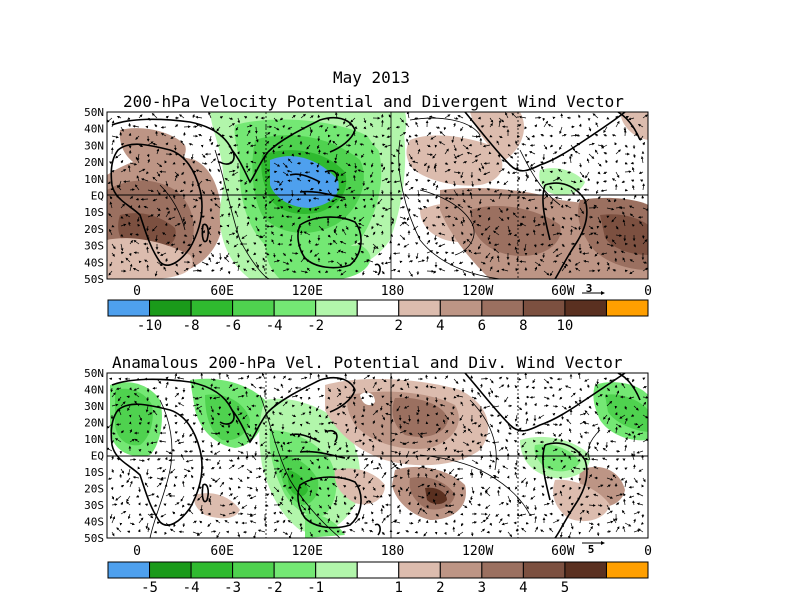 This screenshot has width=800, height=600. What do you see at coordinates (563, 291) in the screenshot?
I see `top-lon-label: 60W` at bounding box center [563, 291].